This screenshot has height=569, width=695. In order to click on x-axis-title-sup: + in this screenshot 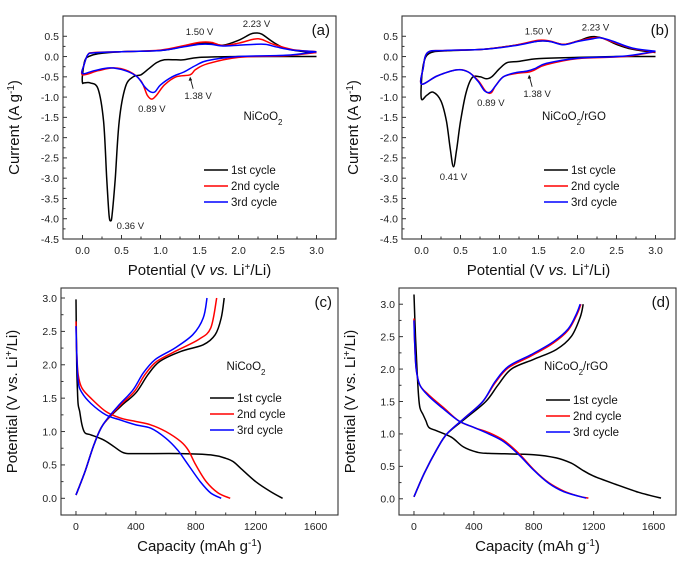, I will do `click(587, 267)`.